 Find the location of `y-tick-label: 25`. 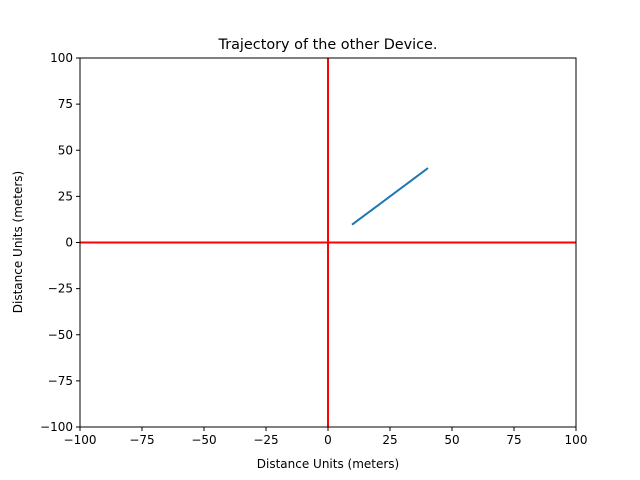

y-tick-label: 25 is located at coordinates (65, 196).